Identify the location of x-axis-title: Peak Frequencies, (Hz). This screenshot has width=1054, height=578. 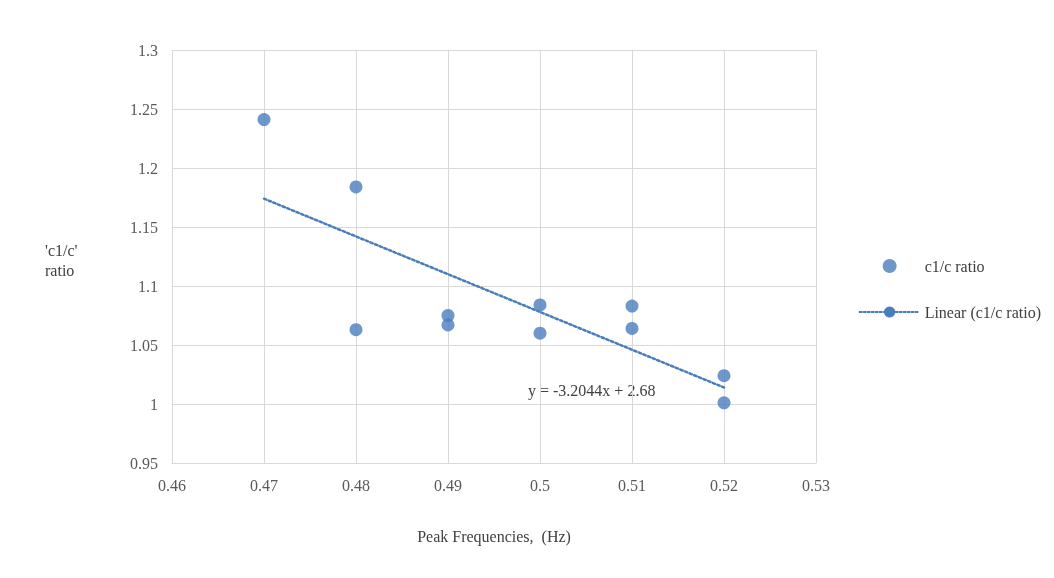
(494, 536).